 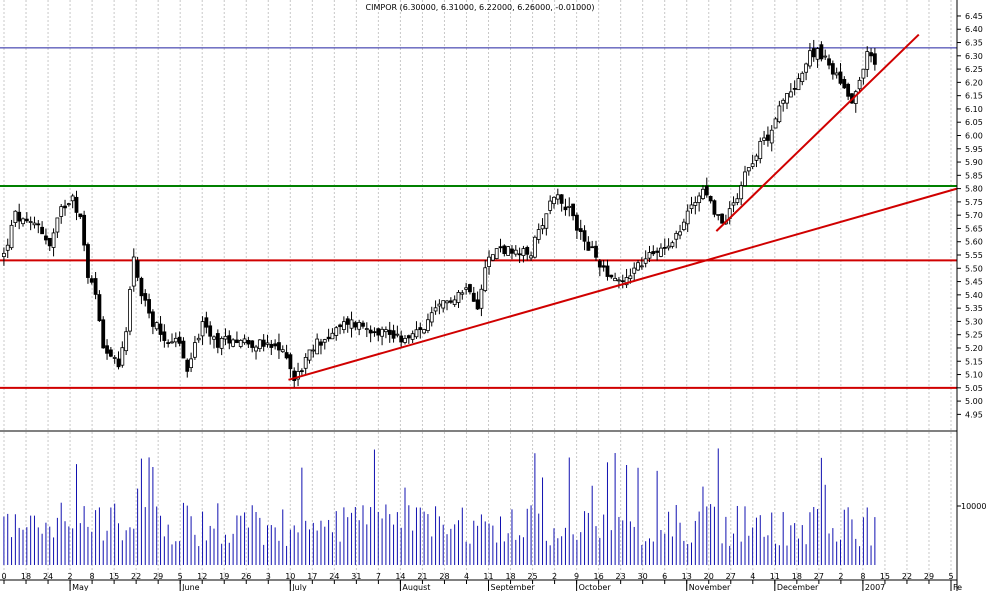 What do you see at coordinates (974, 215) in the screenshot?
I see `price-tick-label: 5.70` at bounding box center [974, 215].